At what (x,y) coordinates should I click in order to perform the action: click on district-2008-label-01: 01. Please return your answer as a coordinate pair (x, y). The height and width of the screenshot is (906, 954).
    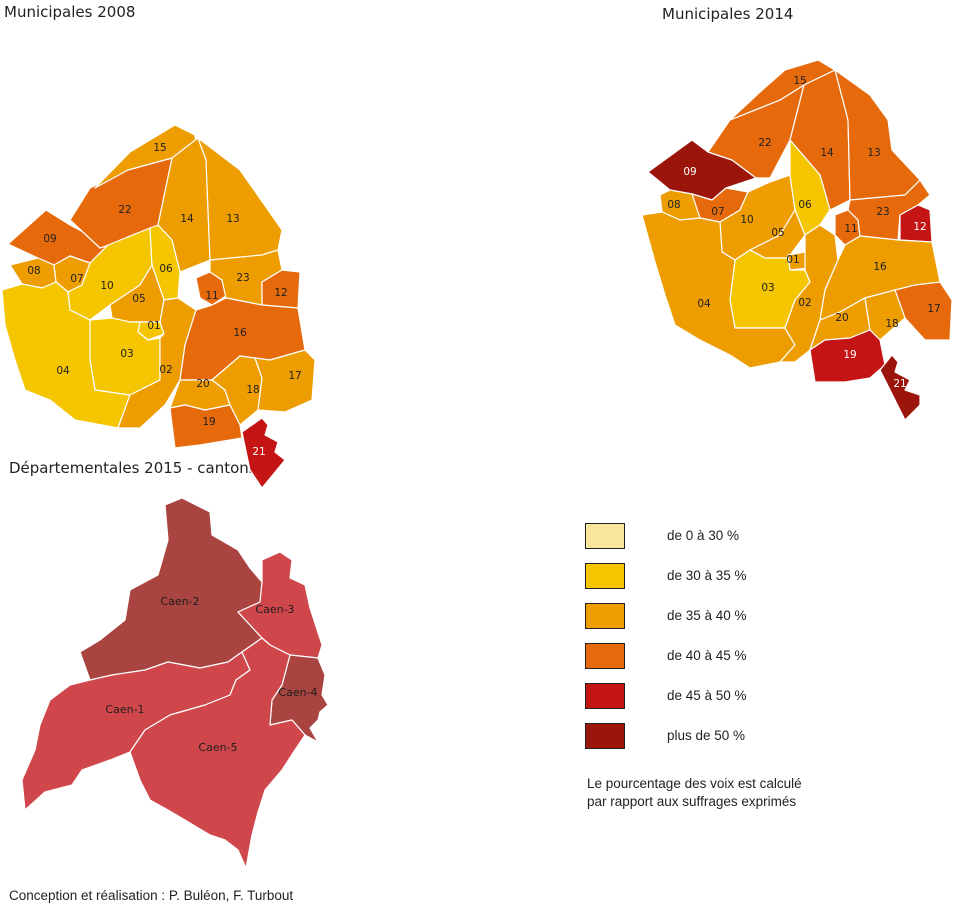
    Looking at the image, I should click on (153, 326).